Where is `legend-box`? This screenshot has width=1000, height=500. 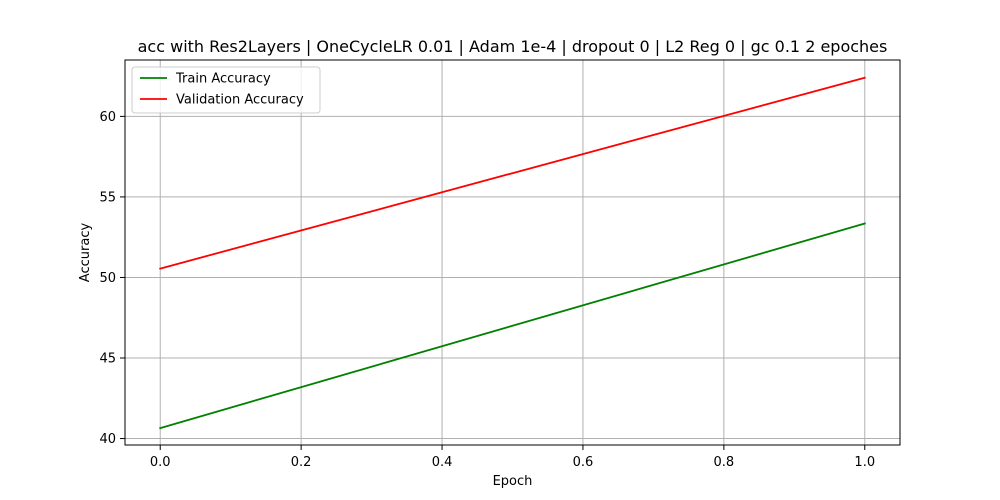
legend-box is located at coordinates (226, 90).